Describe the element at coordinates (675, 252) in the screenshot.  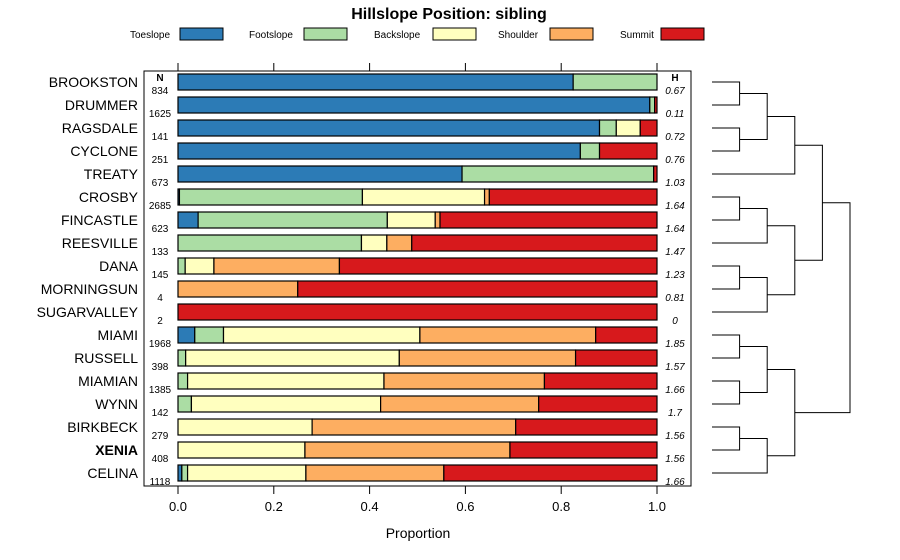
I see `h-value-reesville: 1.47` at that location.